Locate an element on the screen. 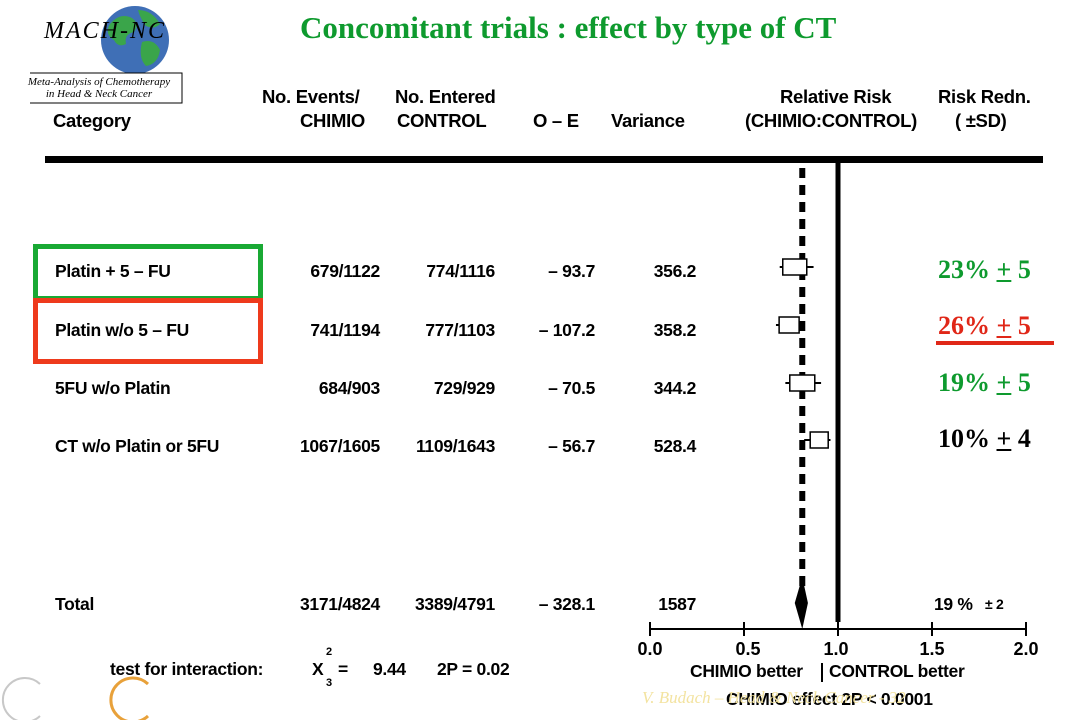  row-oe: – 107.2 is located at coordinates (567, 330).